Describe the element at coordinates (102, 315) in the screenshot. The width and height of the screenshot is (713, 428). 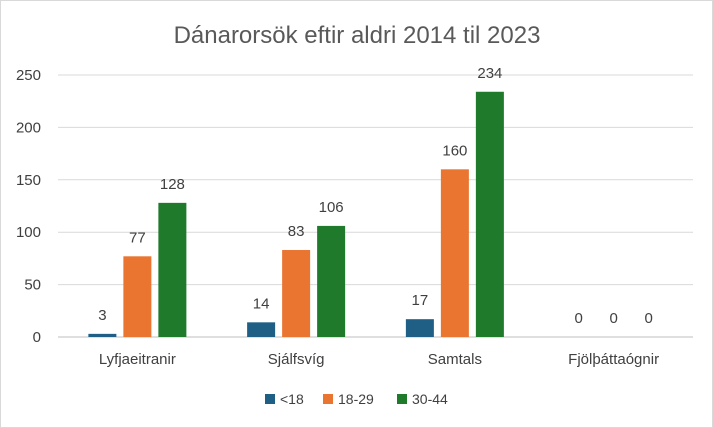
I see `data-label: 3` at that location.